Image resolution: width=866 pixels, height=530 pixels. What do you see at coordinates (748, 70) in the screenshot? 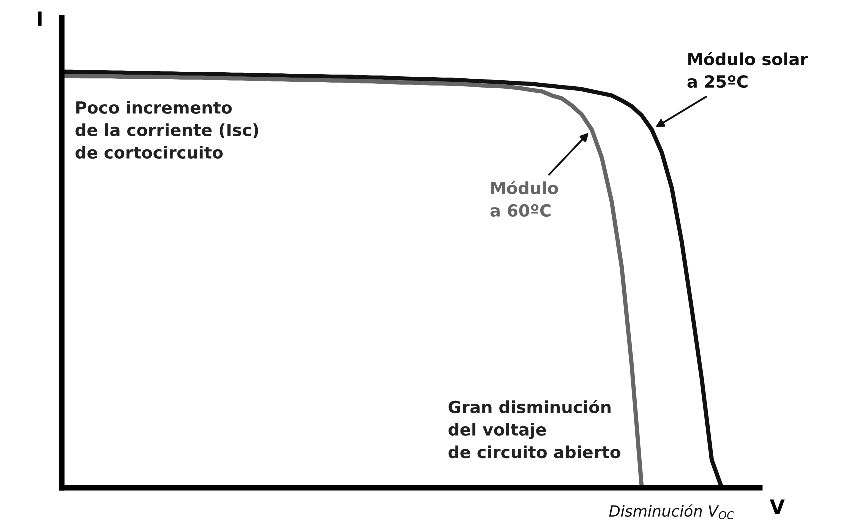
I see `text: Módulo solar a 25ºC` at bounding box center [748, 70].